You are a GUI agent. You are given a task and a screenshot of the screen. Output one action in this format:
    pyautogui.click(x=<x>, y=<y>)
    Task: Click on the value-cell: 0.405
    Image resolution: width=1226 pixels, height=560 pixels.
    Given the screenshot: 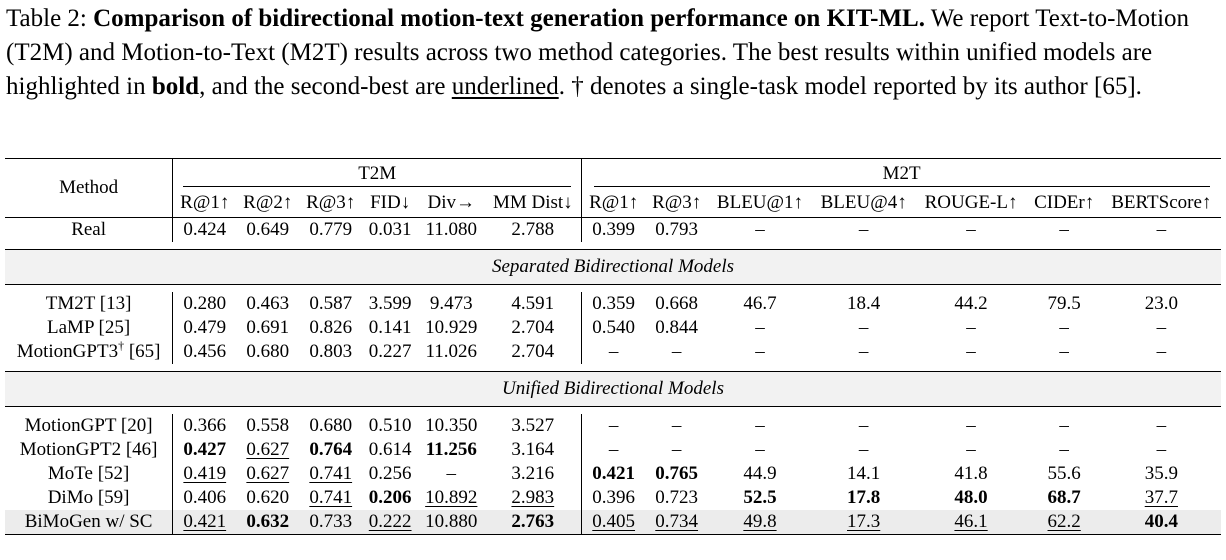 What is the action you would take?
    pyautogui.click(x=613, y=522)
    